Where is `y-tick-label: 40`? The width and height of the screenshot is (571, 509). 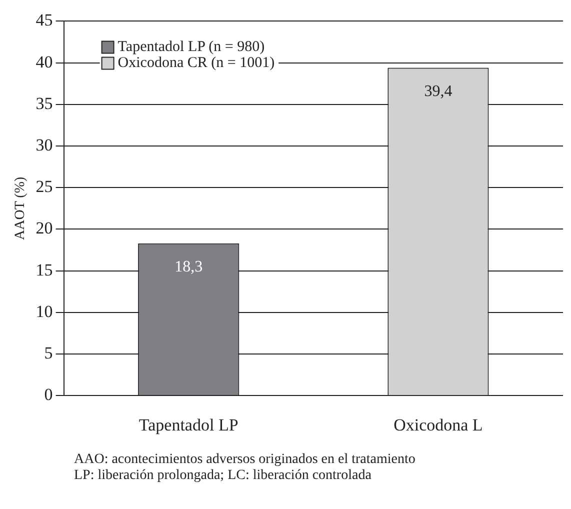
y-tick-label: 40 is located at coordinates (44, 62).